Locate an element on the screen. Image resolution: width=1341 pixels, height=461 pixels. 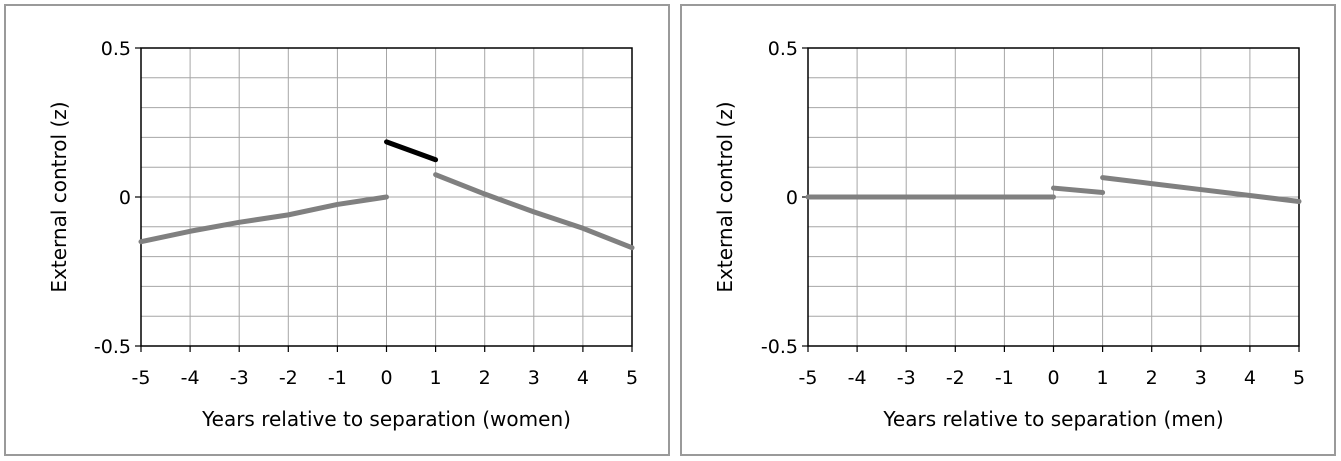
x-axis-title: Years relative to separation (women) is located at coordinates (386, 419).